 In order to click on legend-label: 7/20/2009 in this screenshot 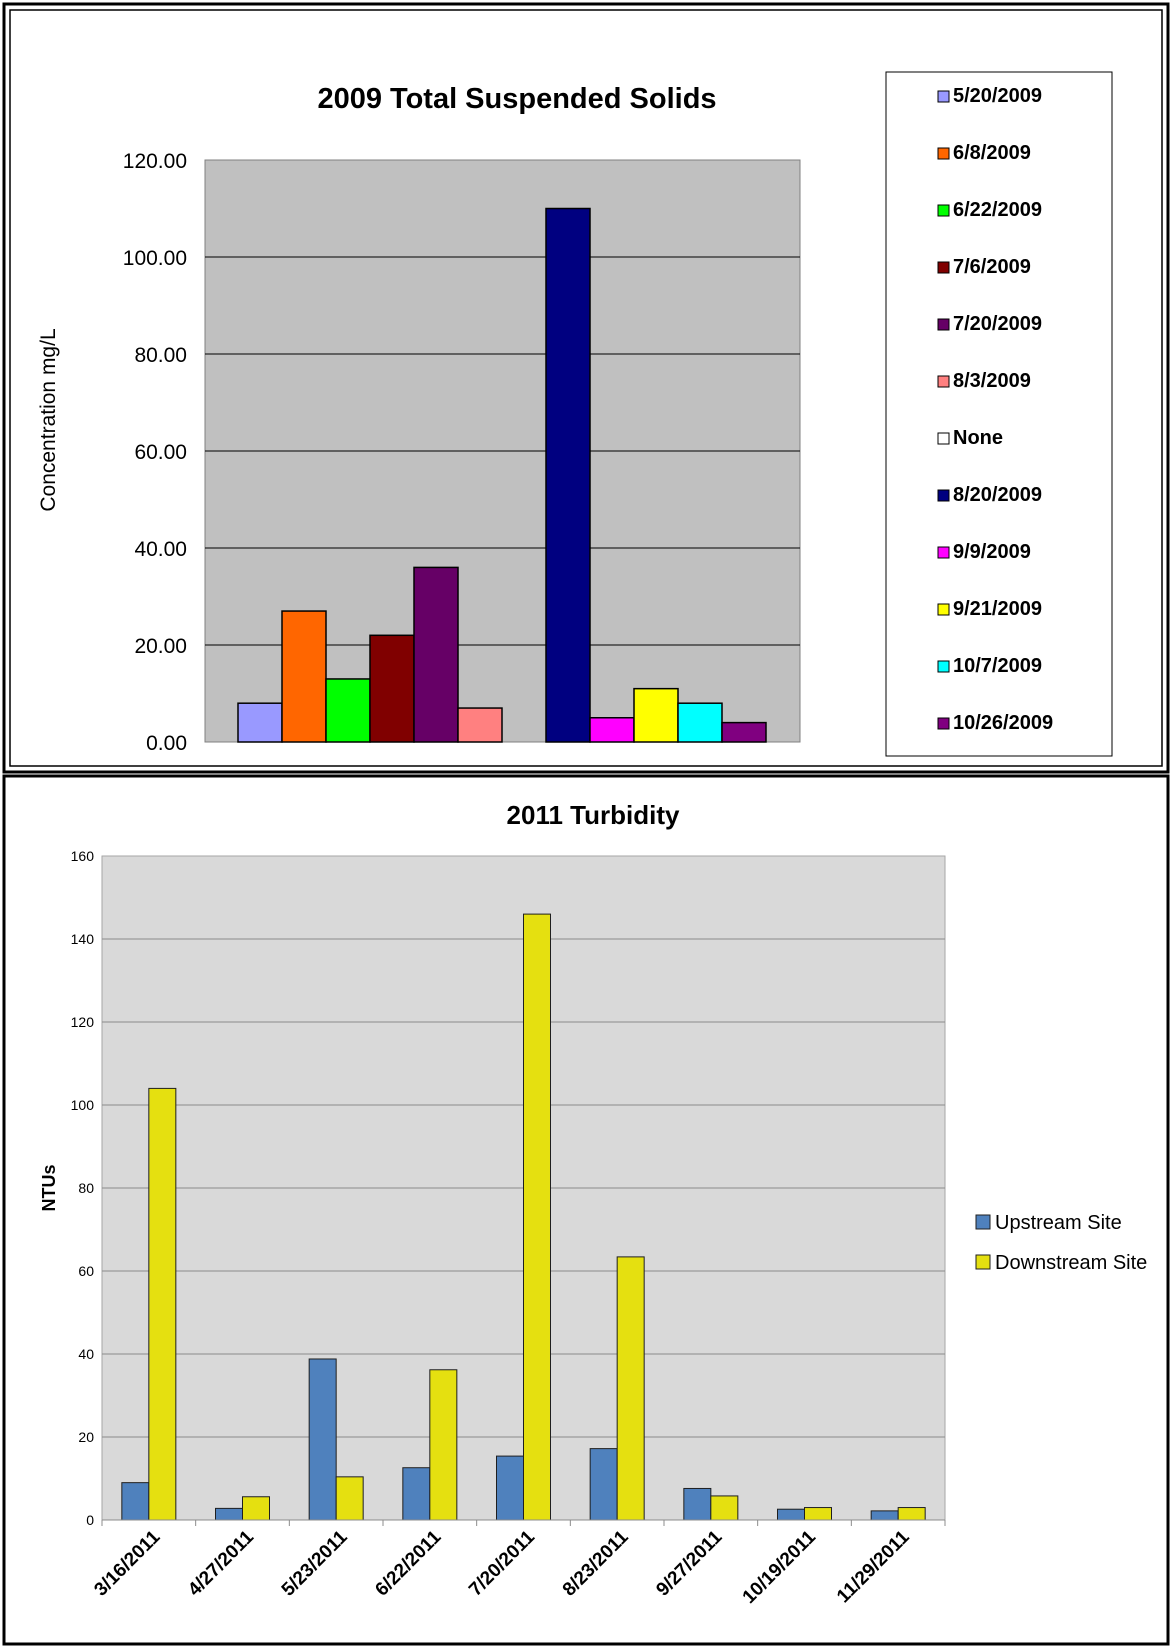, I will do `click(997, 324)`.